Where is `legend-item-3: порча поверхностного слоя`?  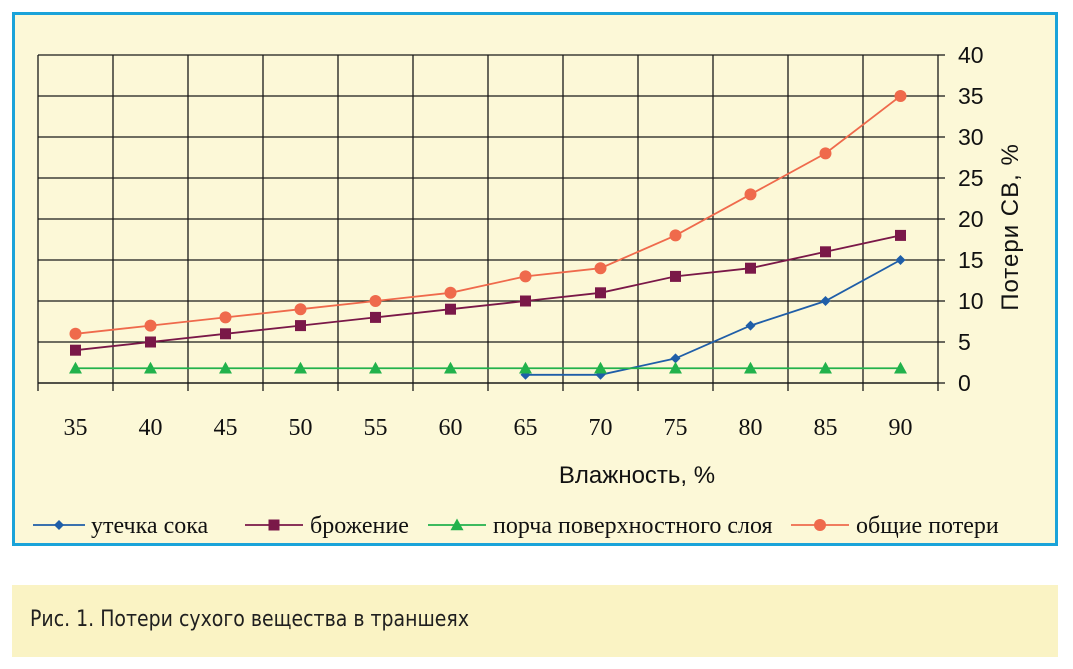 legend-item-3: порча поверхностного слоя is located at coordinates (600, 526).